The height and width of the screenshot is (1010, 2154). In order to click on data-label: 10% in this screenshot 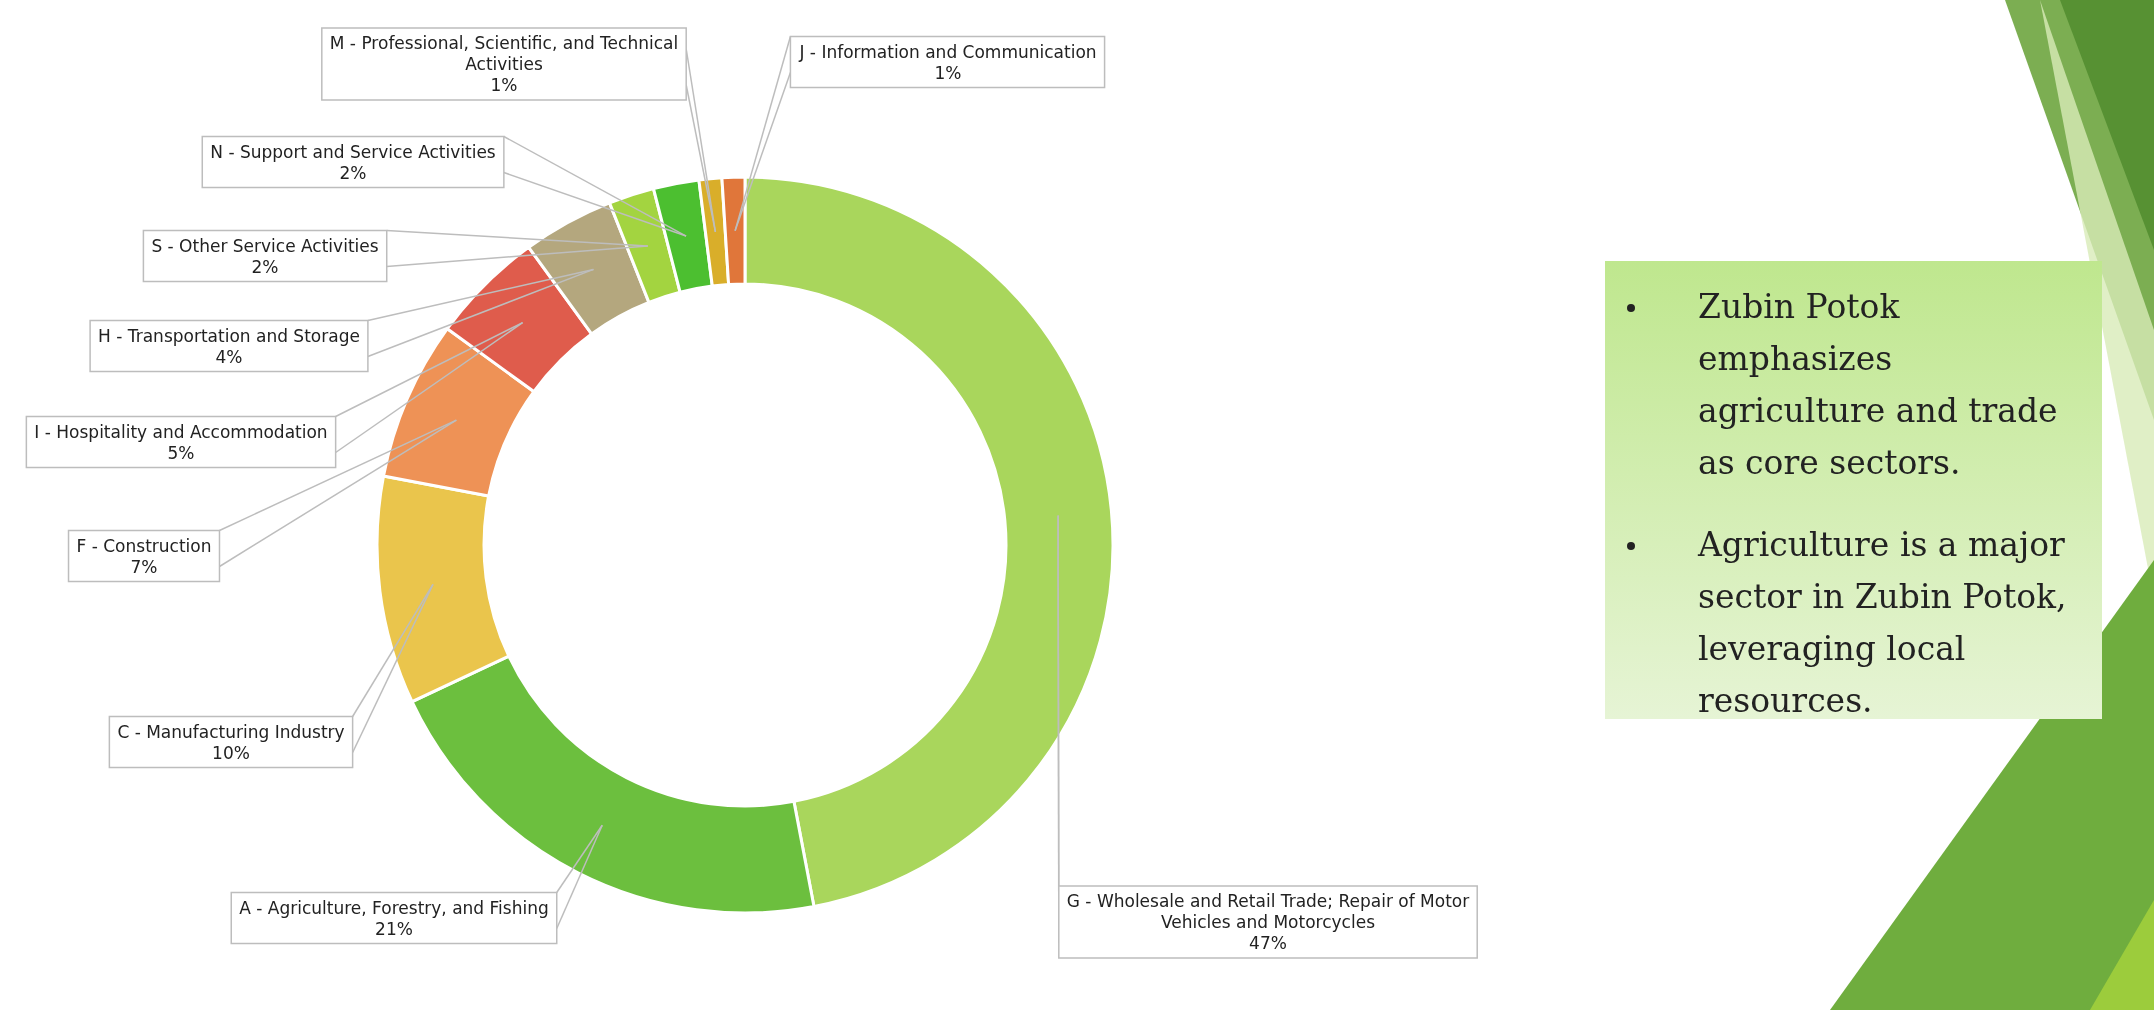, I will do `click(231, 752)`.